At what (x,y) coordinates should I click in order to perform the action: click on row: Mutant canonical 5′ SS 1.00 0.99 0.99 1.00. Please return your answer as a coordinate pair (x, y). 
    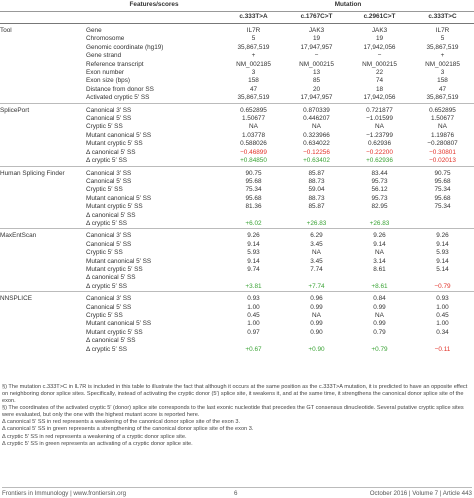
    Looking at the image, I should click on (237, 324).